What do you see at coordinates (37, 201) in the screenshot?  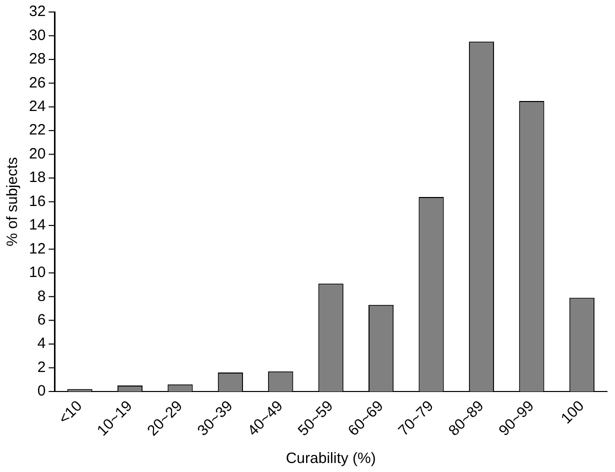 I see `y-tick-label: 16` at bounding box center [37, 201].